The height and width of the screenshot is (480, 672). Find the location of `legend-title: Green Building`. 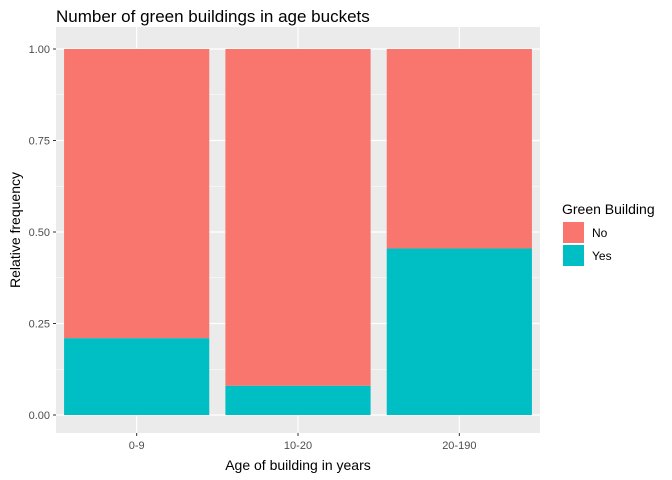

legend-title: Green Building is located at coordinates (608, 209).